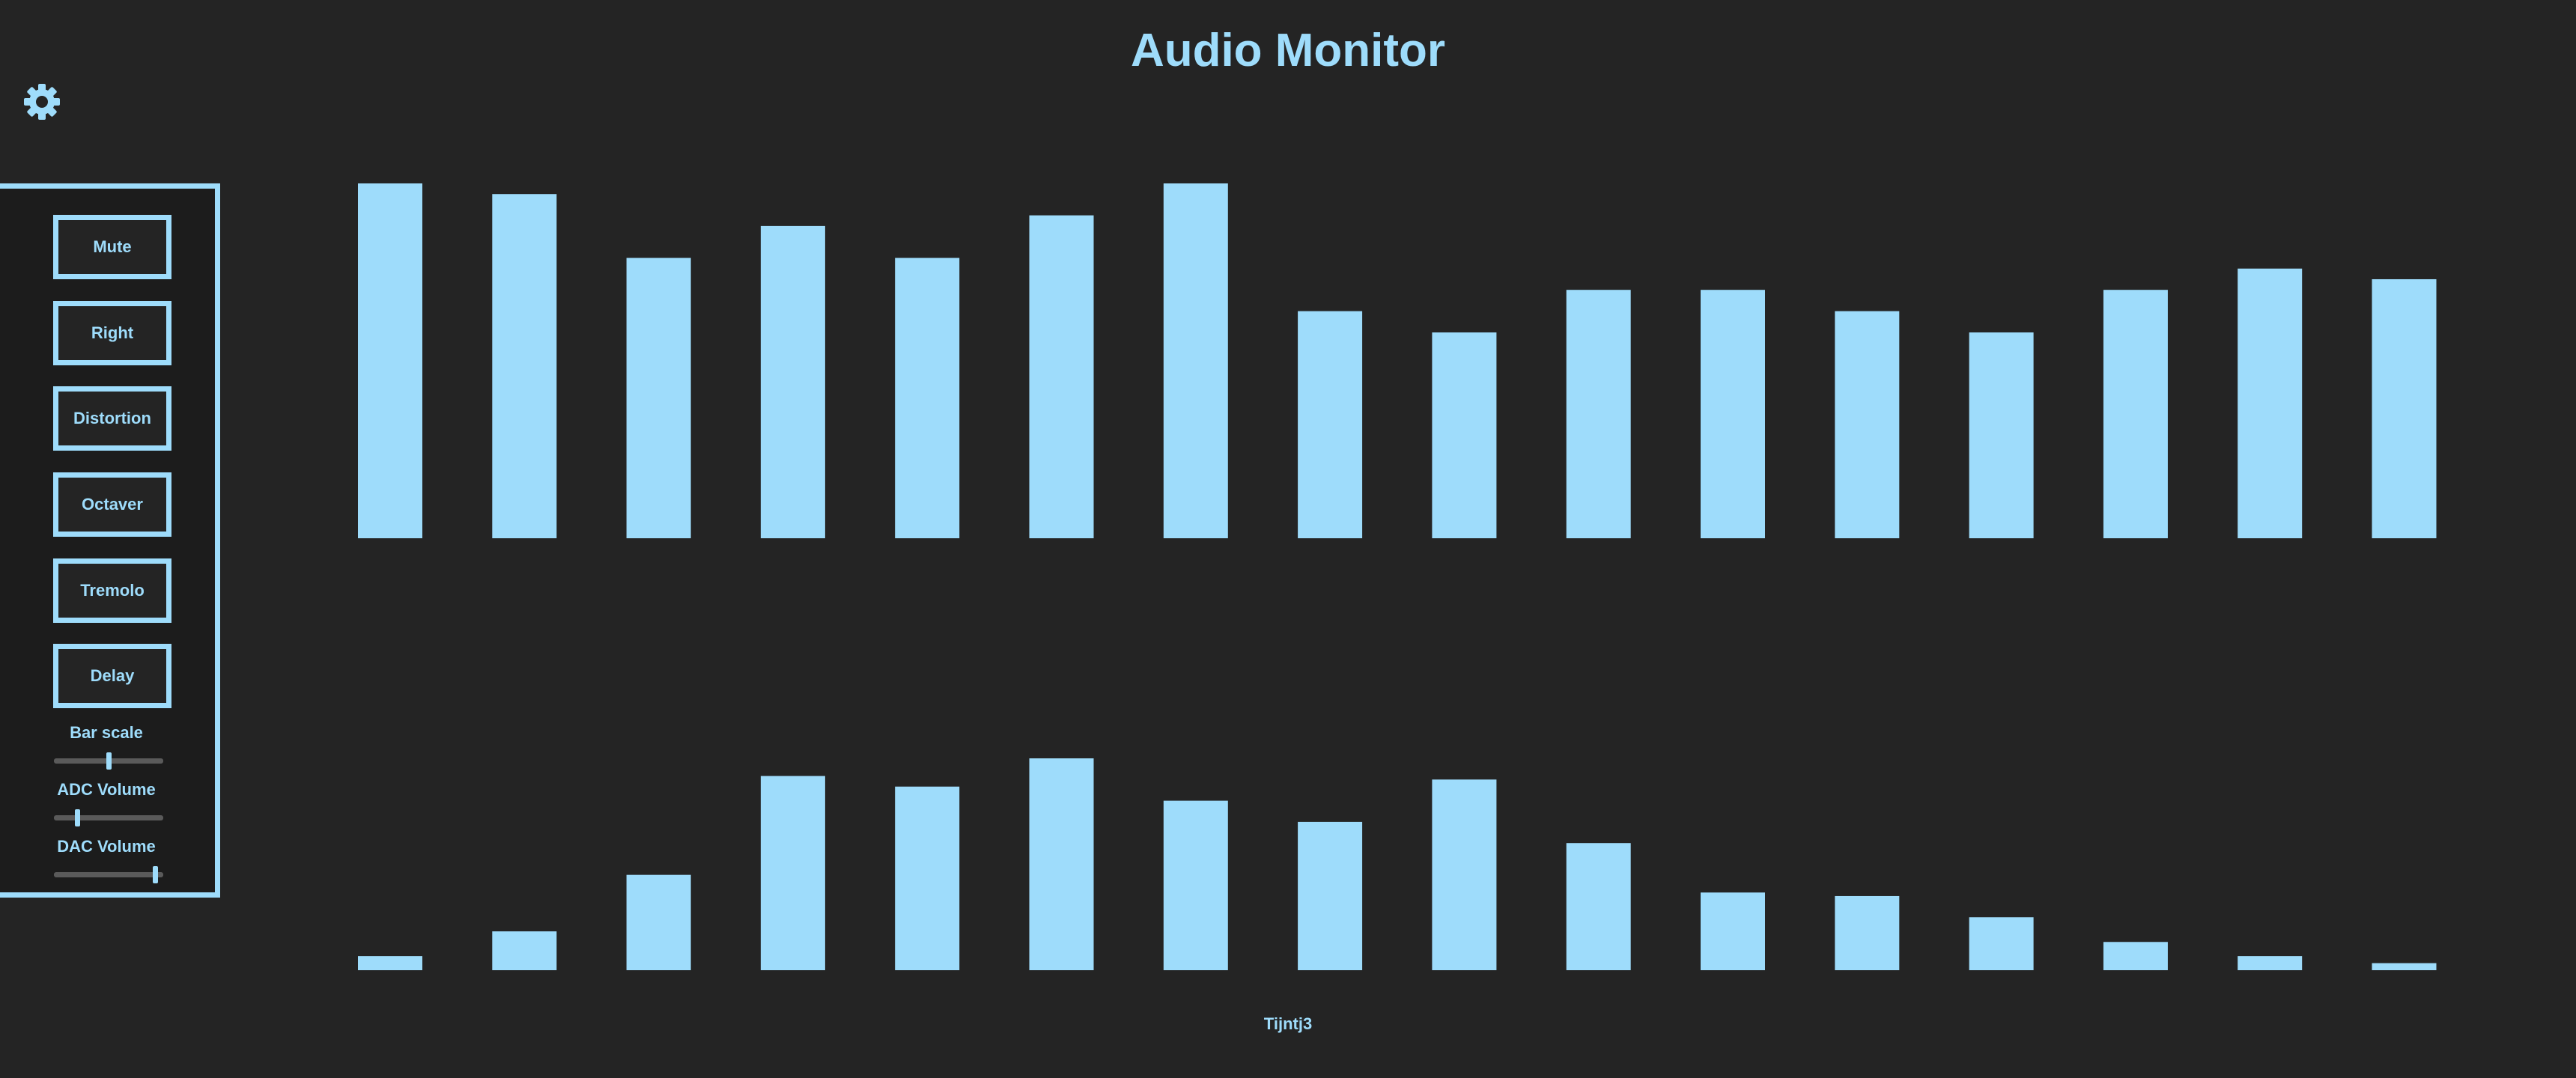 This screenshot has height=1078, width=2576. I want to click on adc-volume-slider-thumb, so click(77, 817).